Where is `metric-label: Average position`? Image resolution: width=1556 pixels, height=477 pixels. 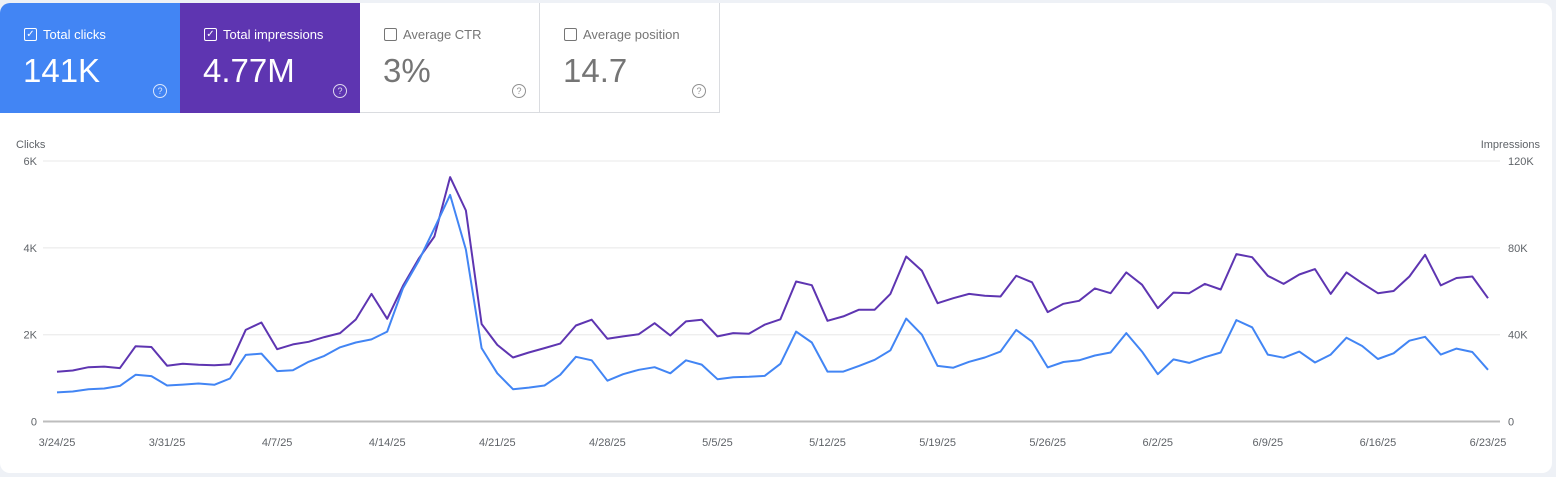 metric-label: Average position is located at coordinates (622, 34).